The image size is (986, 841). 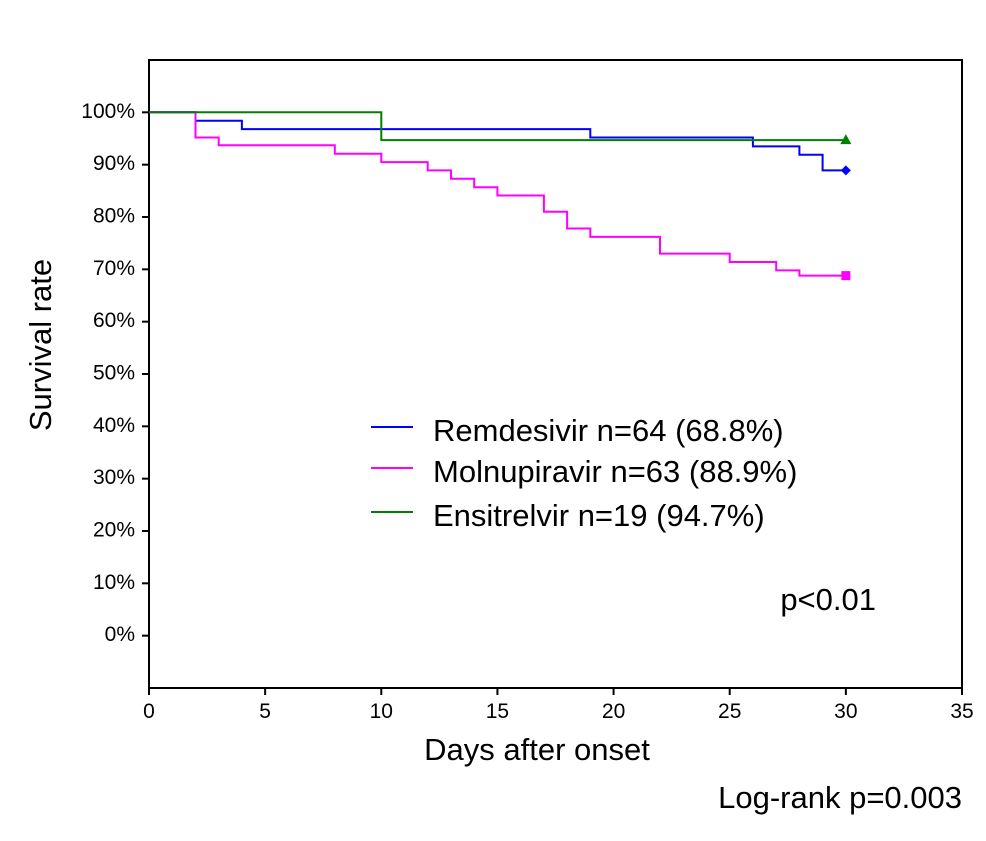 What do you see at coordinates (961, 711) in the screenshot?
I see `x-tick-label-35: 35` at bounding box center [961, 711].